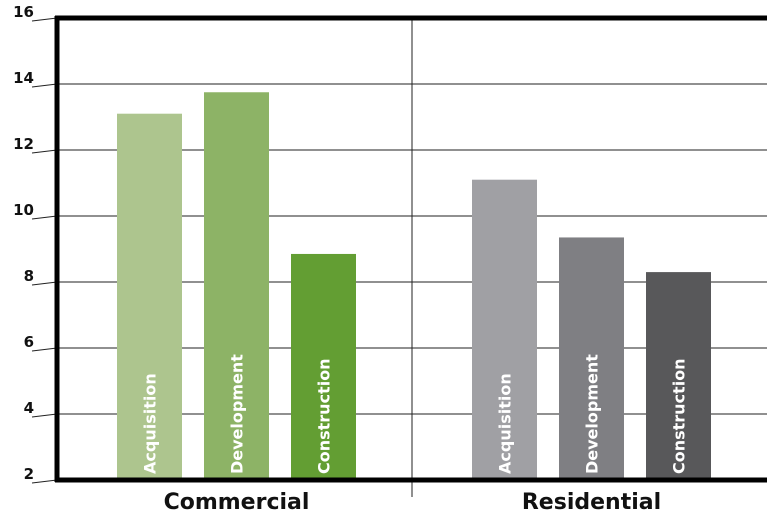 Image resolution: width=767 pixels, height=515 pixels. I want to click on y-tick-label: 2, so click(29, 474).